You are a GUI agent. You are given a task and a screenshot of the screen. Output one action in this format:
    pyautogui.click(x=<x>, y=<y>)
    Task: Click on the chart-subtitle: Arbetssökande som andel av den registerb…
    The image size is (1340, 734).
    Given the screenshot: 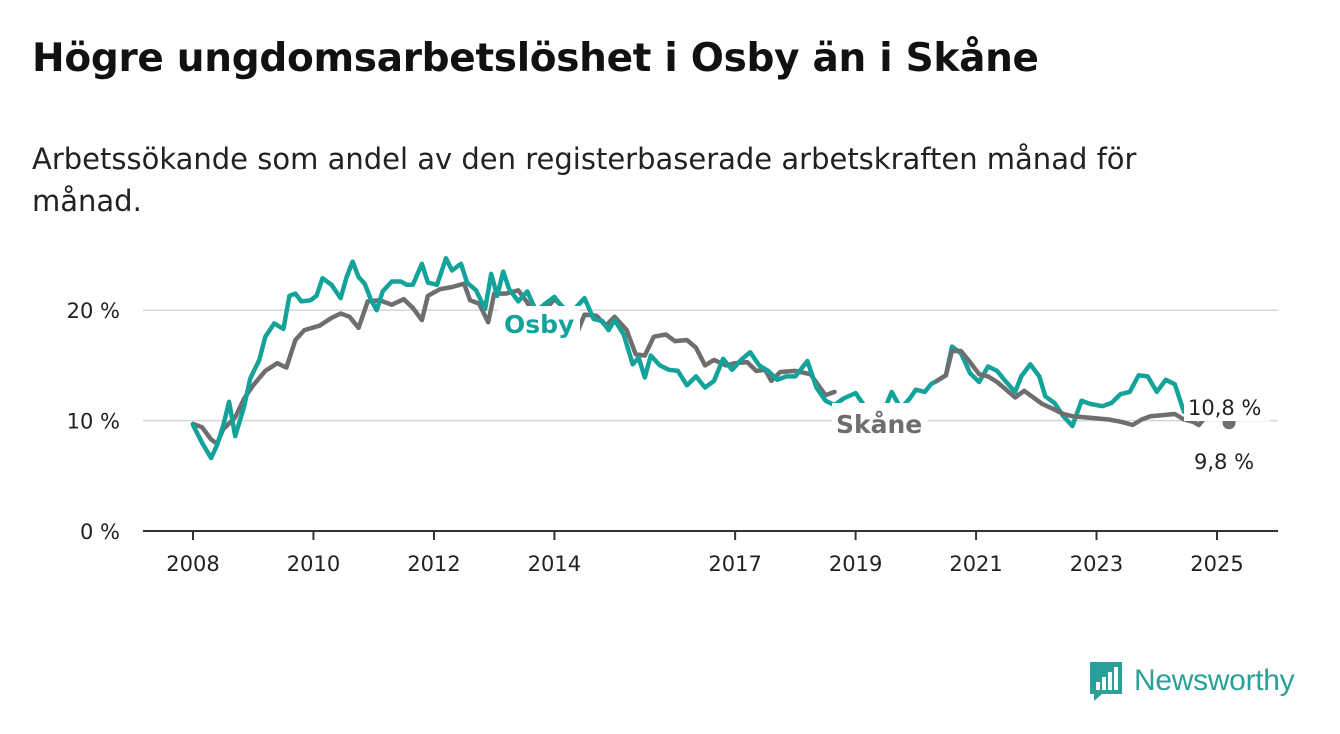 What is the action you would take?
    pyautogui.click(x=584, y=180)
    